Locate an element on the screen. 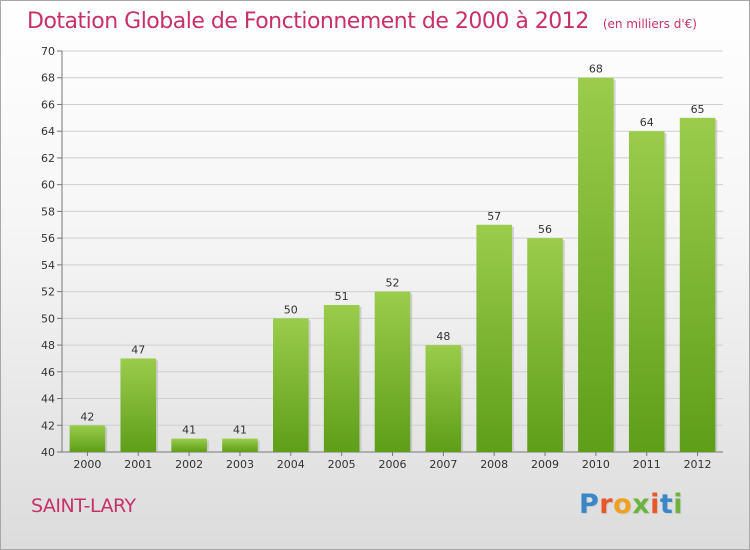 The image size is (750, 550). y-tick-label: 44 is located at coordinates (48, 399).